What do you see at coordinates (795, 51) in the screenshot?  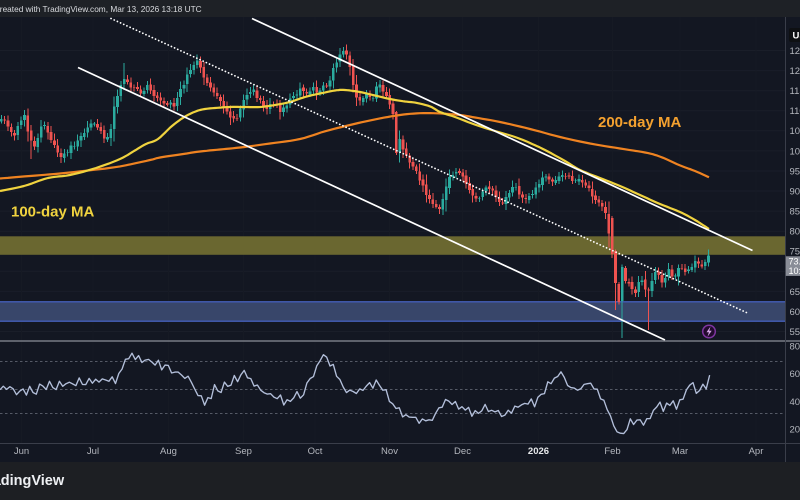 I see `svg-text: 125` at bounding box center [795, 51].